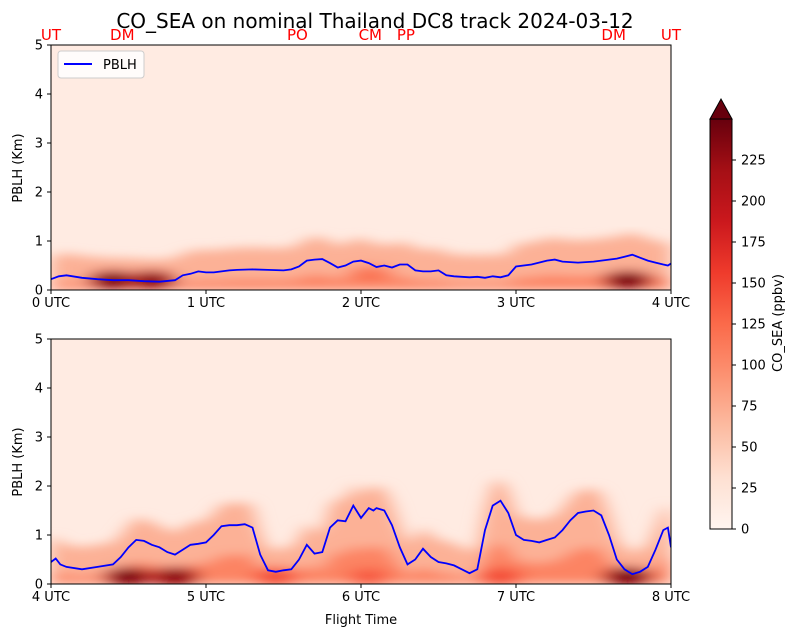 The height and width of the screenshot is (637, 797). I want to click on colorbar-tick-label: 175, so click(753, 243).